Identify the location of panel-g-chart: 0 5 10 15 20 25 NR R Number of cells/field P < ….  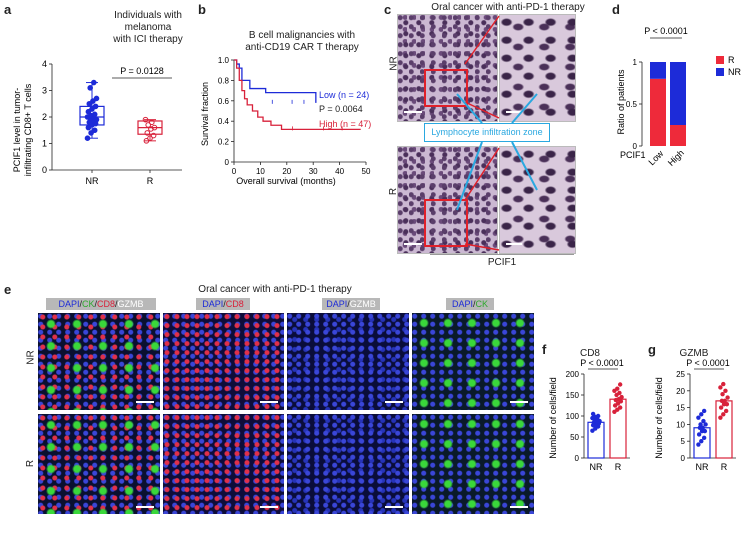
(695, 415).